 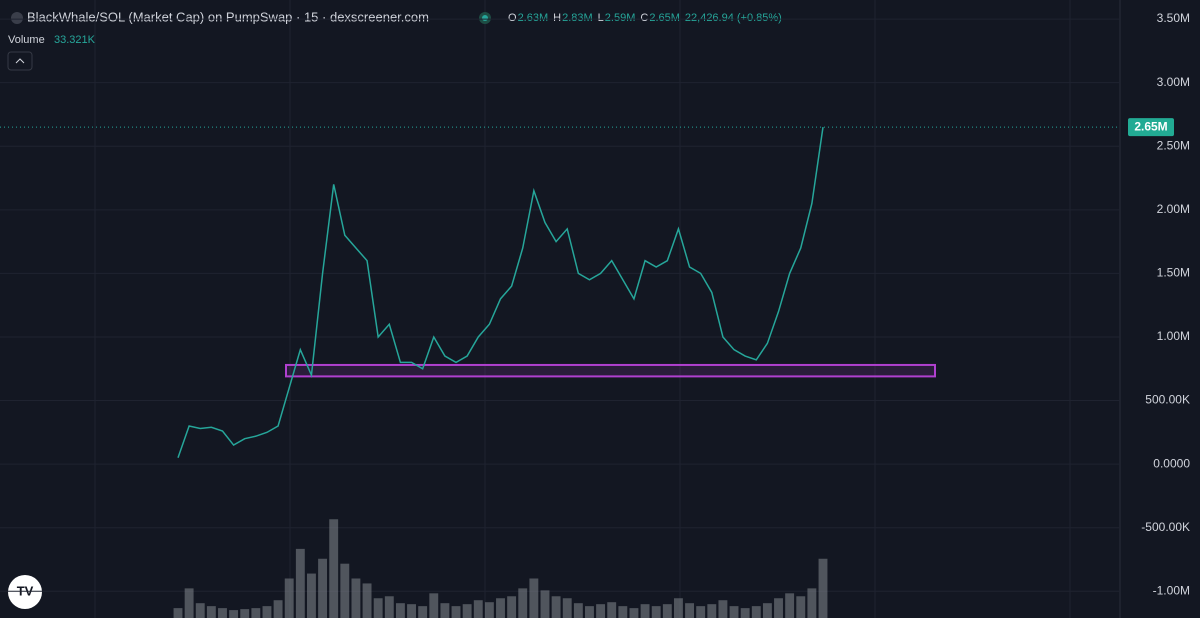 I want to click on y-tick-label: 1.50M, so click(x=1173, y=273).